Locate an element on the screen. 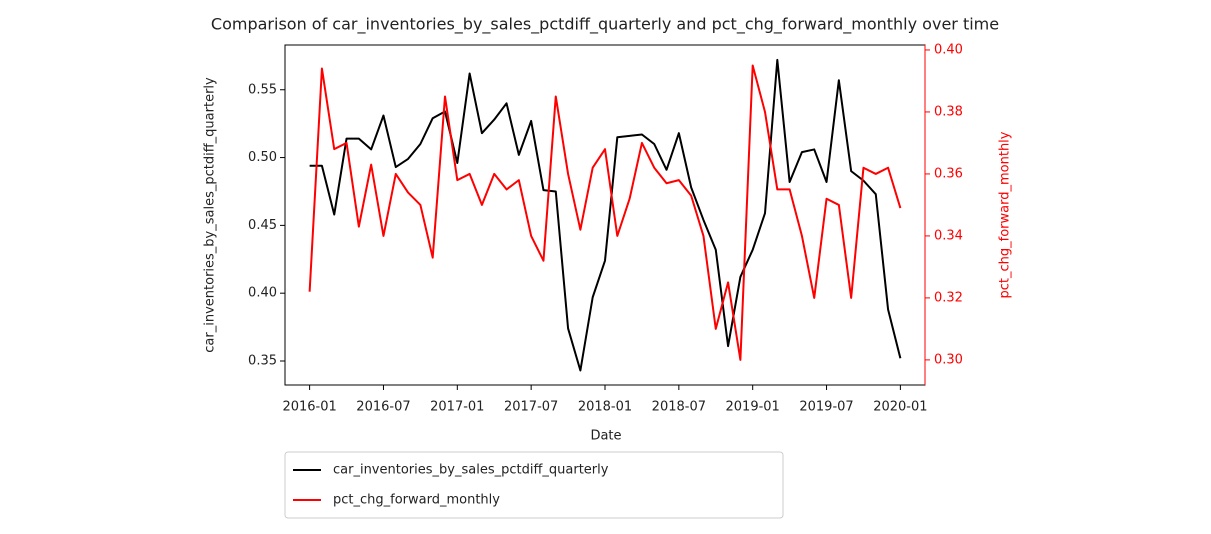 The height and width of the screenshot is (534, 1211). x-tick-label: 2019-07 is located at coordinates (826, 407).